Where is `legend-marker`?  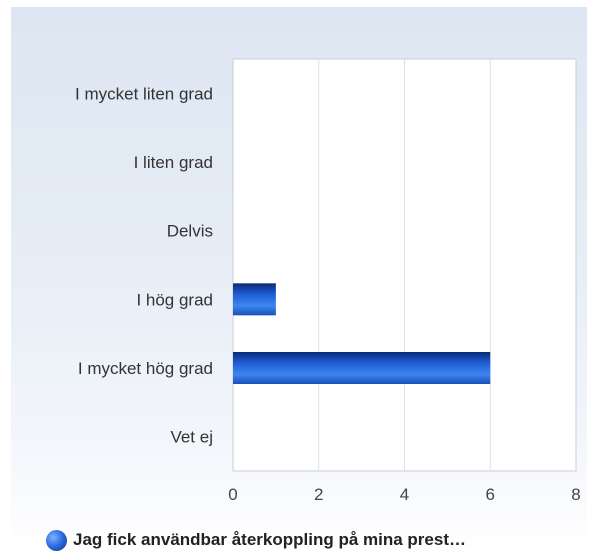 legend-marker is located at coordinates (56, 540).